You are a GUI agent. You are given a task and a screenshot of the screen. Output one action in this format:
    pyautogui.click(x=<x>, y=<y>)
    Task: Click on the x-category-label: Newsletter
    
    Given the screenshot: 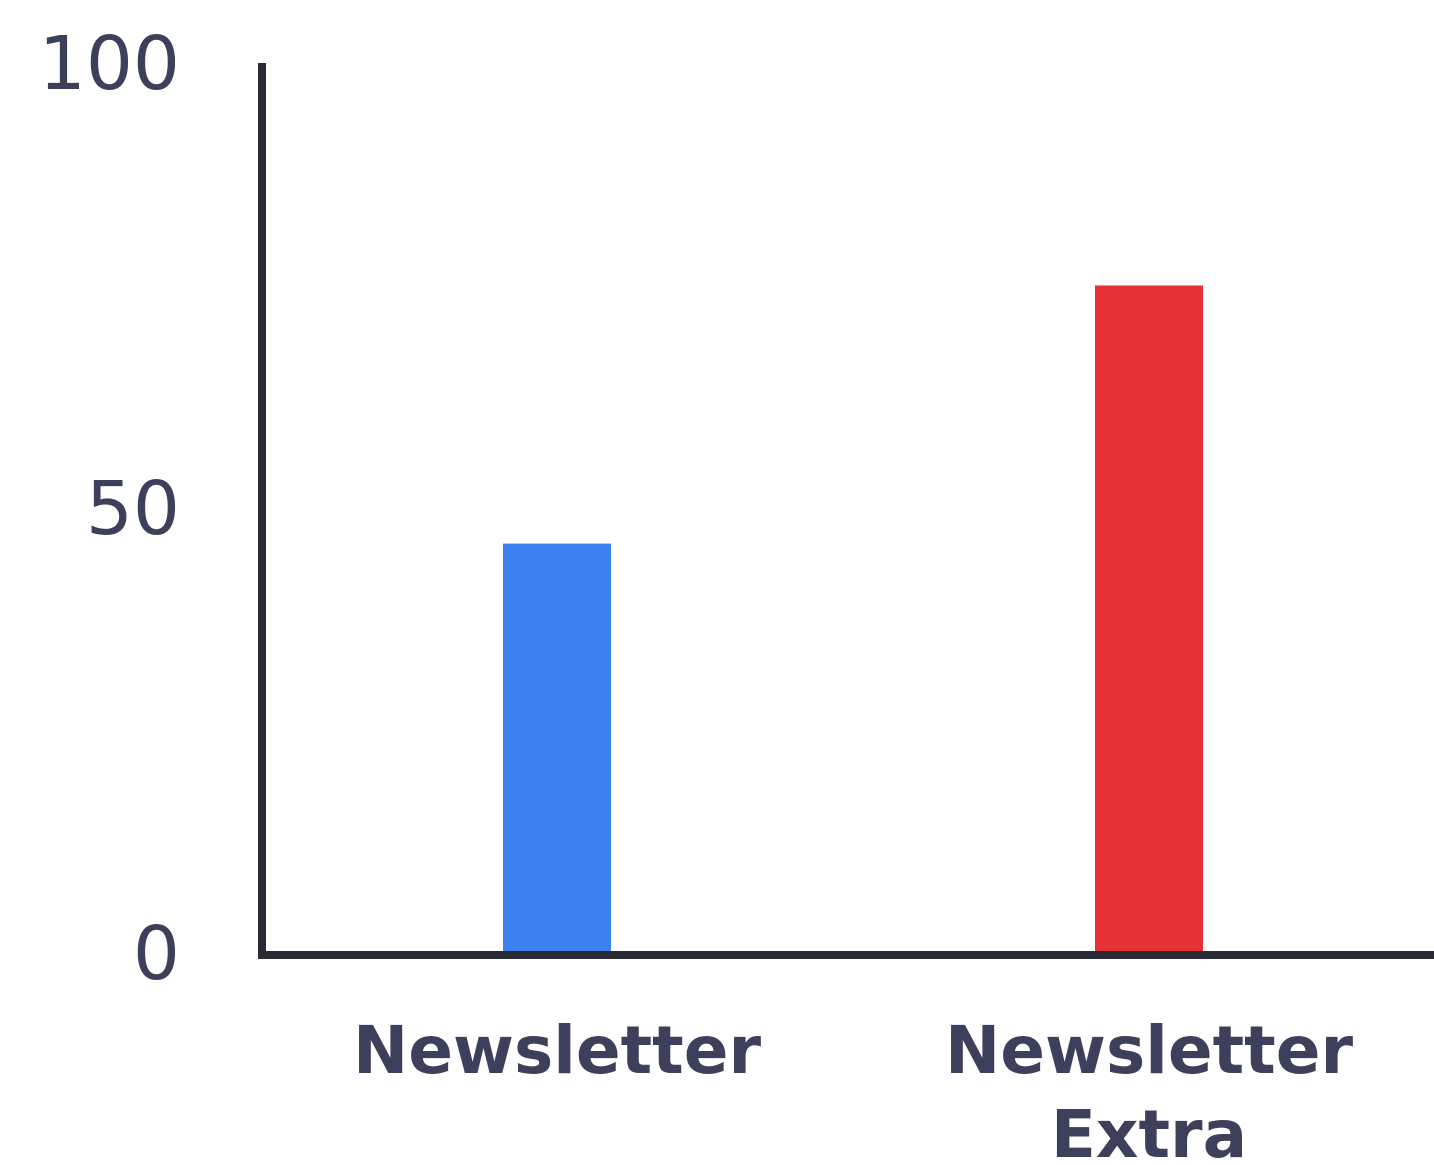 What is the action you would take?
    pyautogui.click(x=557, y=1050)
    